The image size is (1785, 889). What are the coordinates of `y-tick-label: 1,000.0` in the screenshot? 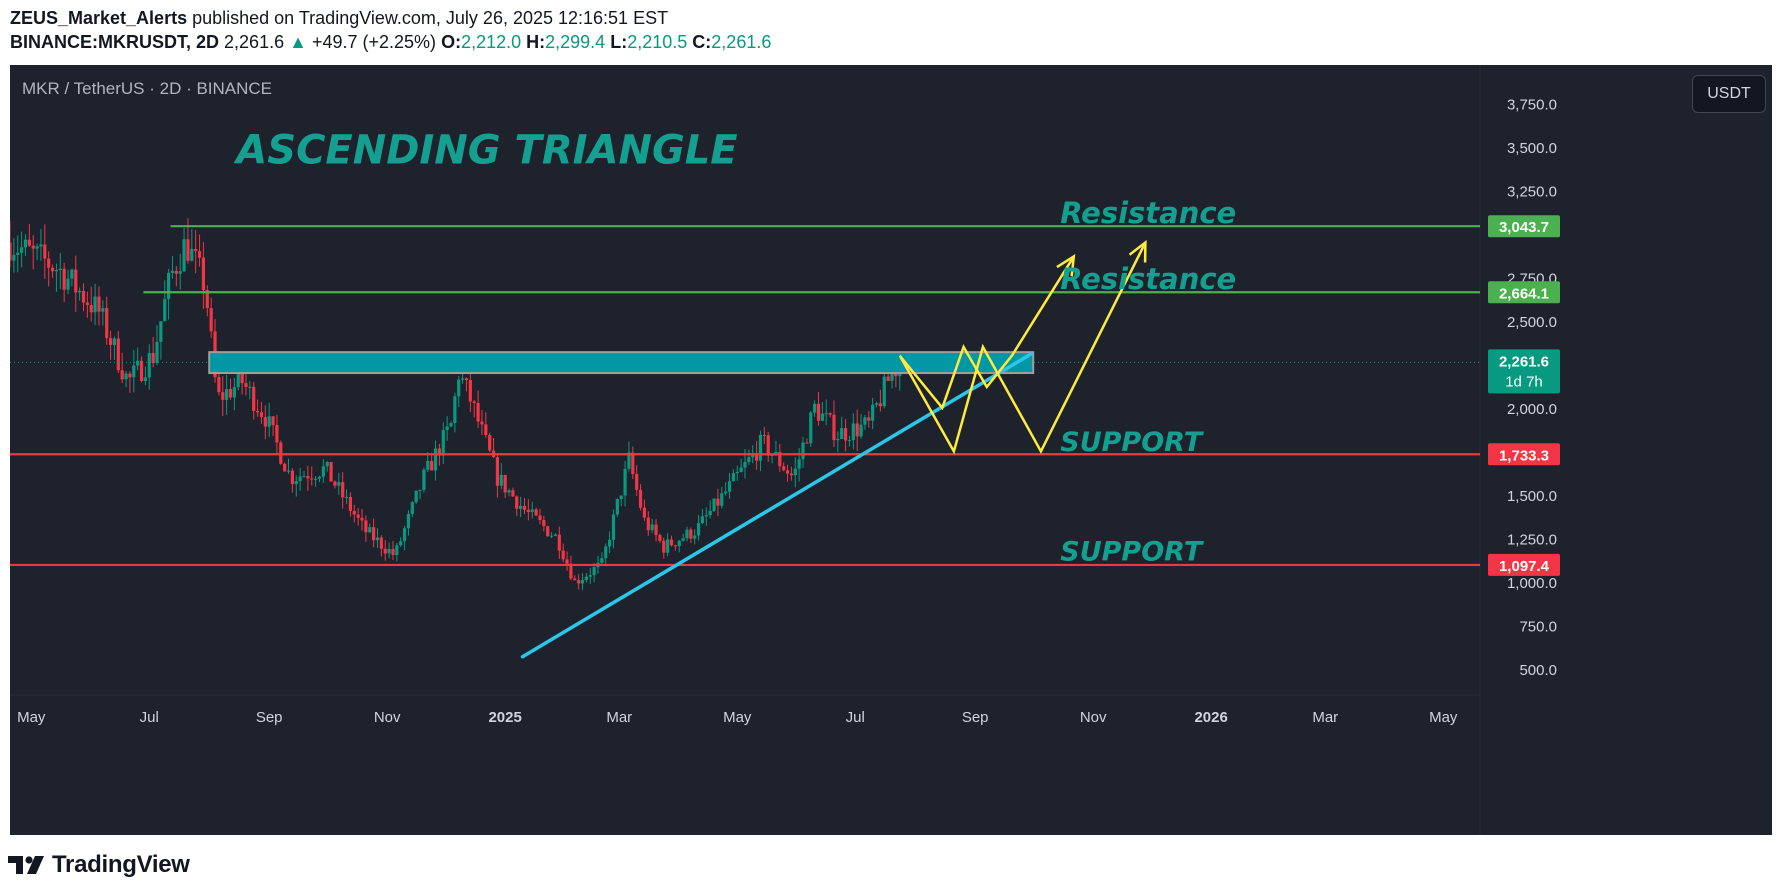 It's located at (1532, 583).